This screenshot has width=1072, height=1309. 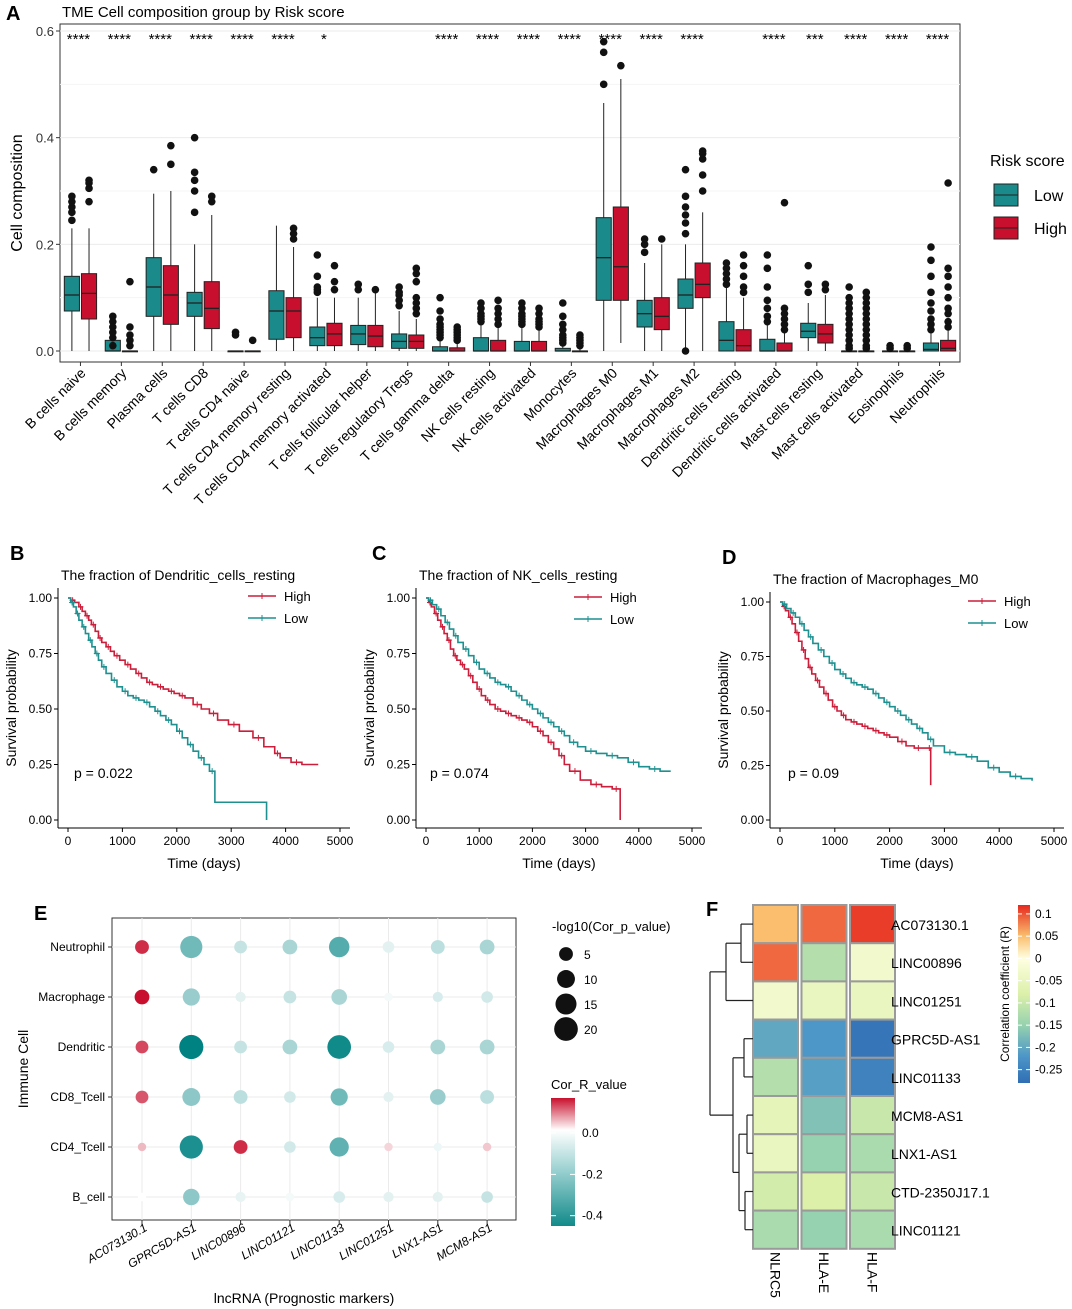 I want to click on x-tick-label: 0, so click(x=426, y=841).